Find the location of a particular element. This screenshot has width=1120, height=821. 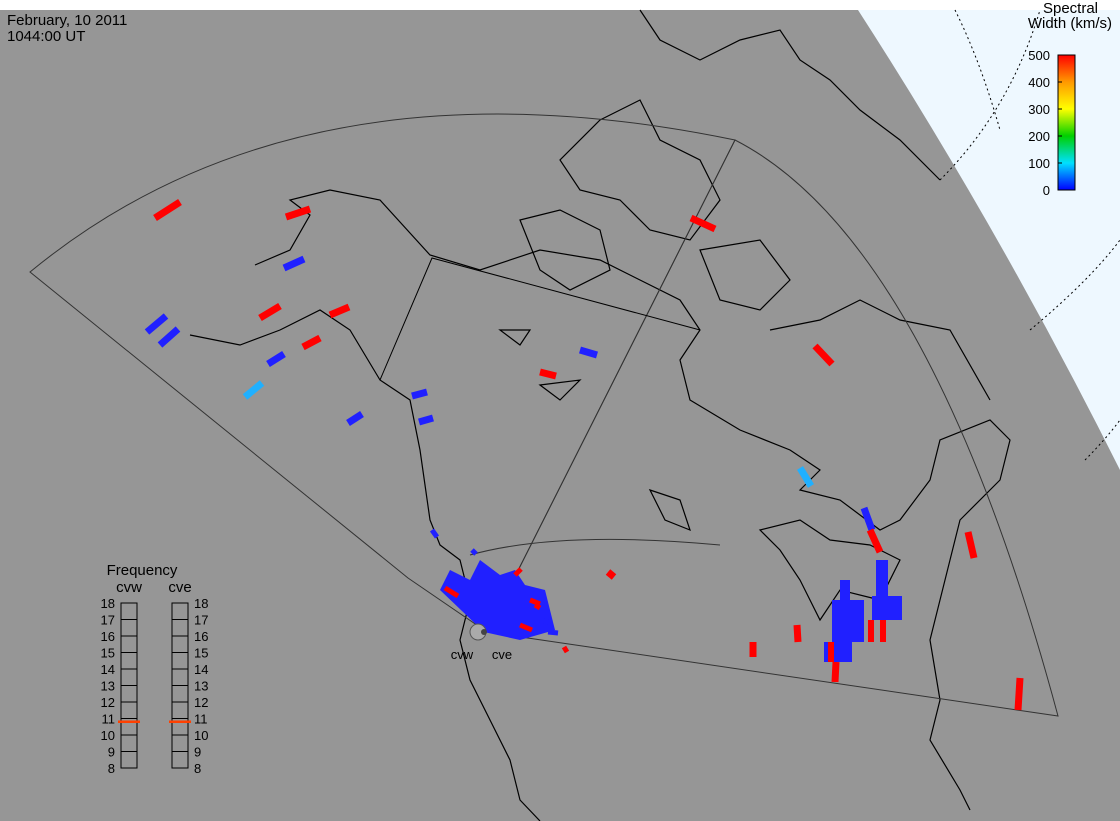

colorbar-title: Width (km/s) is located at coordinates (1070, 23).